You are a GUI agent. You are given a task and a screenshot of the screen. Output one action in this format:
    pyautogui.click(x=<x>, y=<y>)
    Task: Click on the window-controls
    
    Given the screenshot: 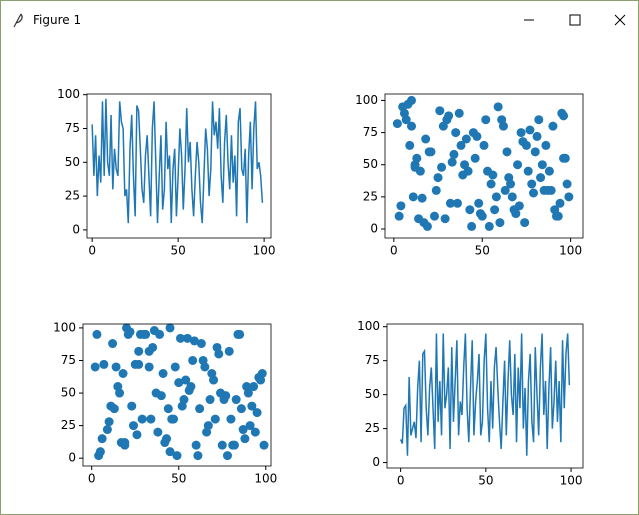 What is the action you would take?
    pyautogui.click(x=578, y=20)
    